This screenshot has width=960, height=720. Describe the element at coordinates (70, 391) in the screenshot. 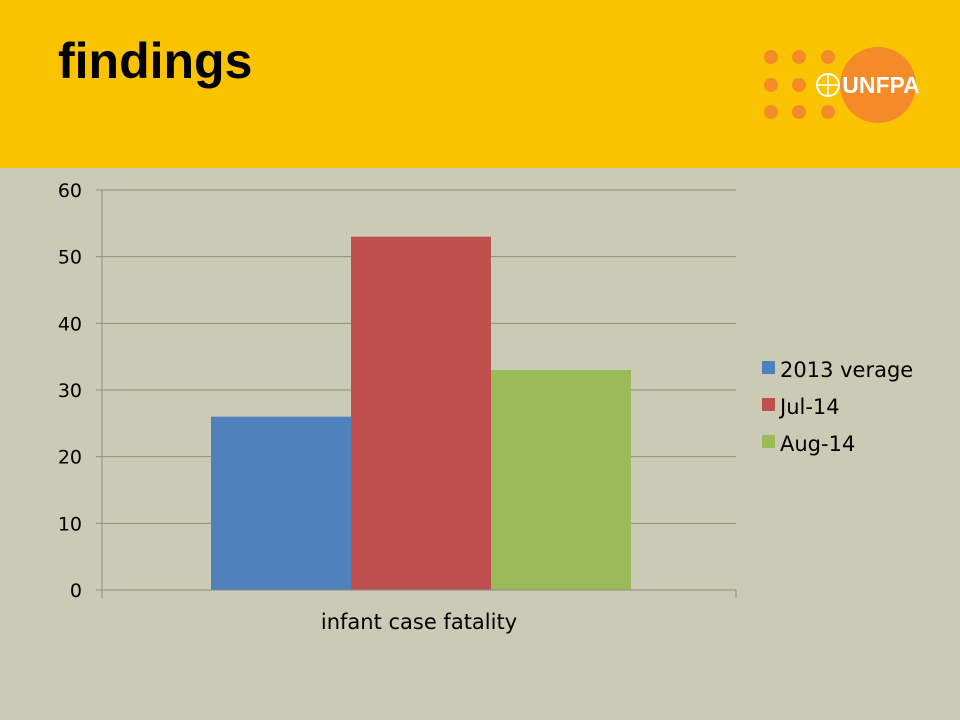

I see `y-tick-label: 30` at that location.